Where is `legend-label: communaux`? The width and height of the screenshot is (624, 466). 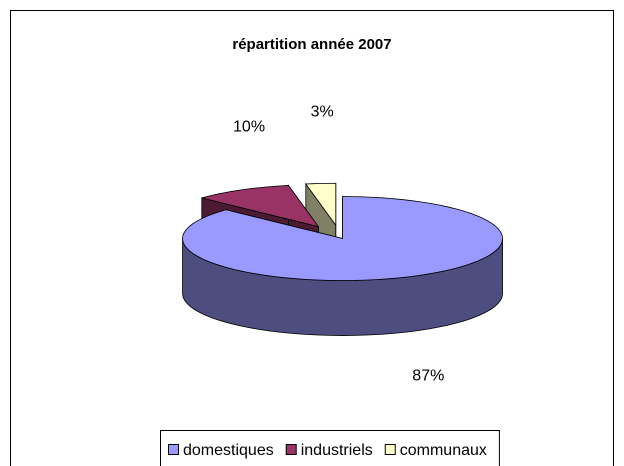 legend-label: communaux is located at coordinates (443, 450).